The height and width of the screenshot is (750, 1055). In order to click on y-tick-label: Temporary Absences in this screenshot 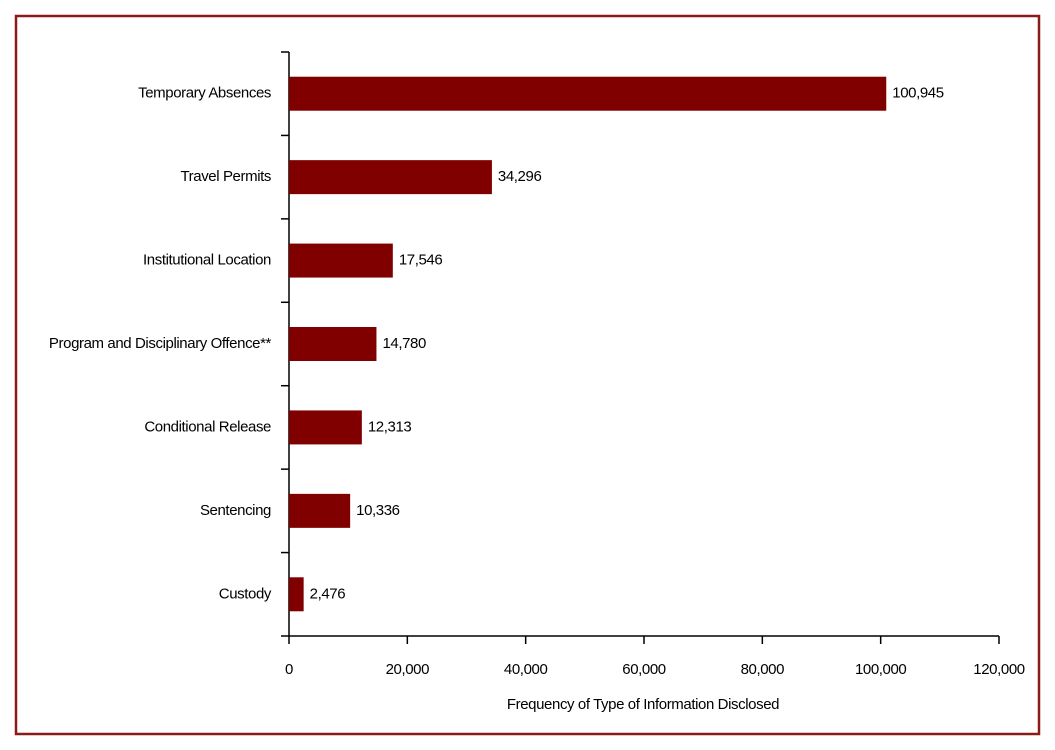, I will do `click(204, 93)`.